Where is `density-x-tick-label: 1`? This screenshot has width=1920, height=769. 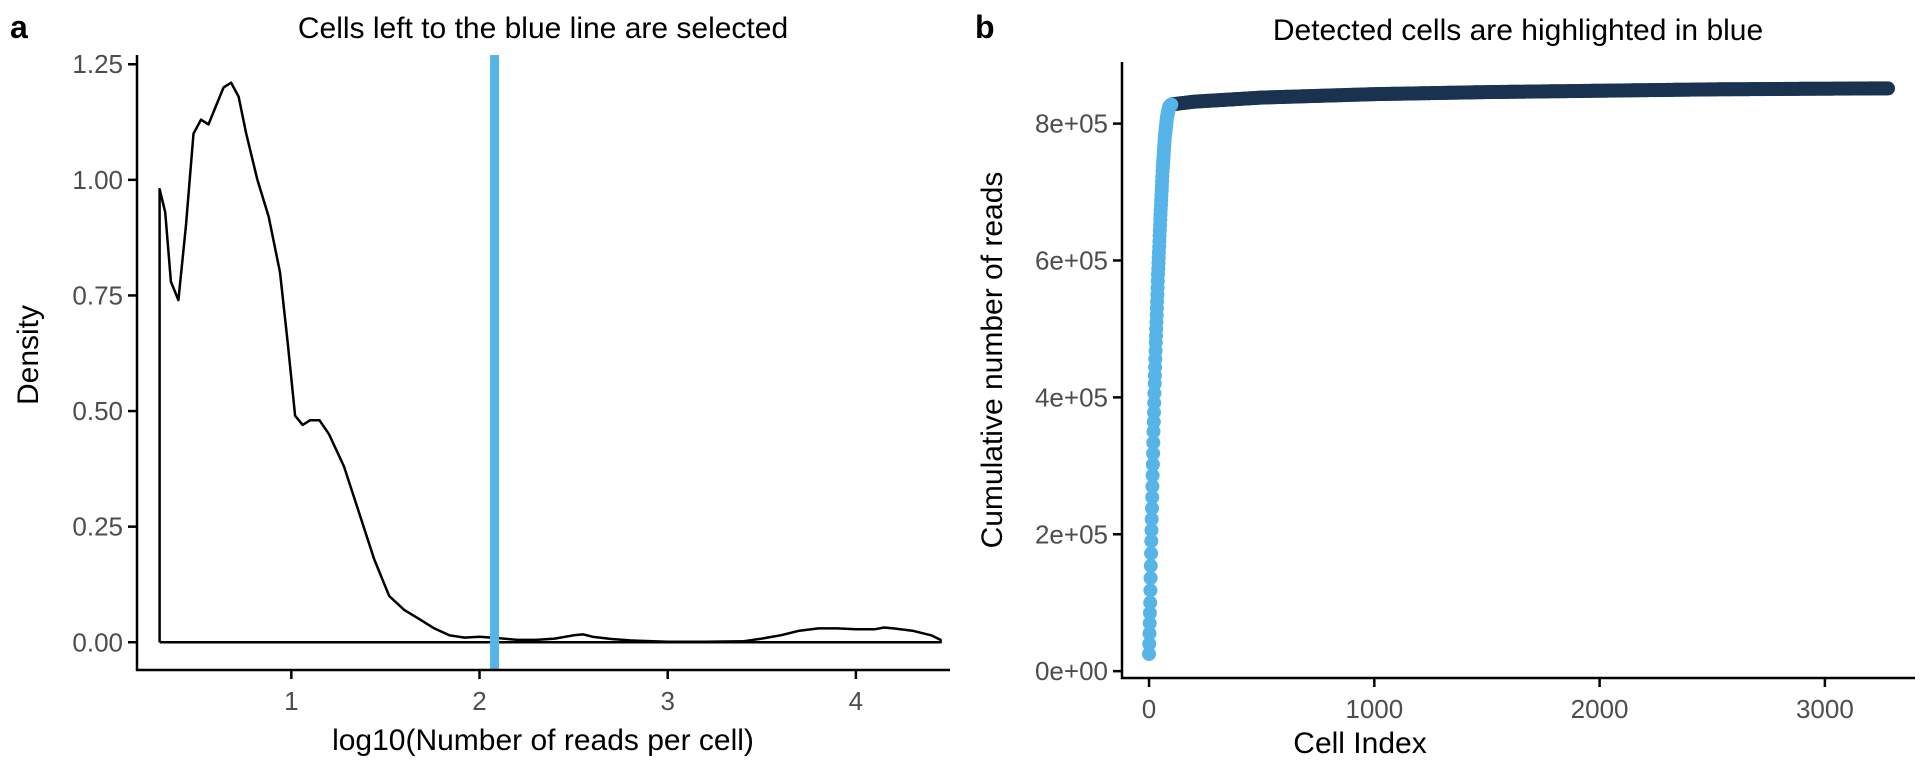
density-x-tick-label: 1 is located at coordinates (291, 701).